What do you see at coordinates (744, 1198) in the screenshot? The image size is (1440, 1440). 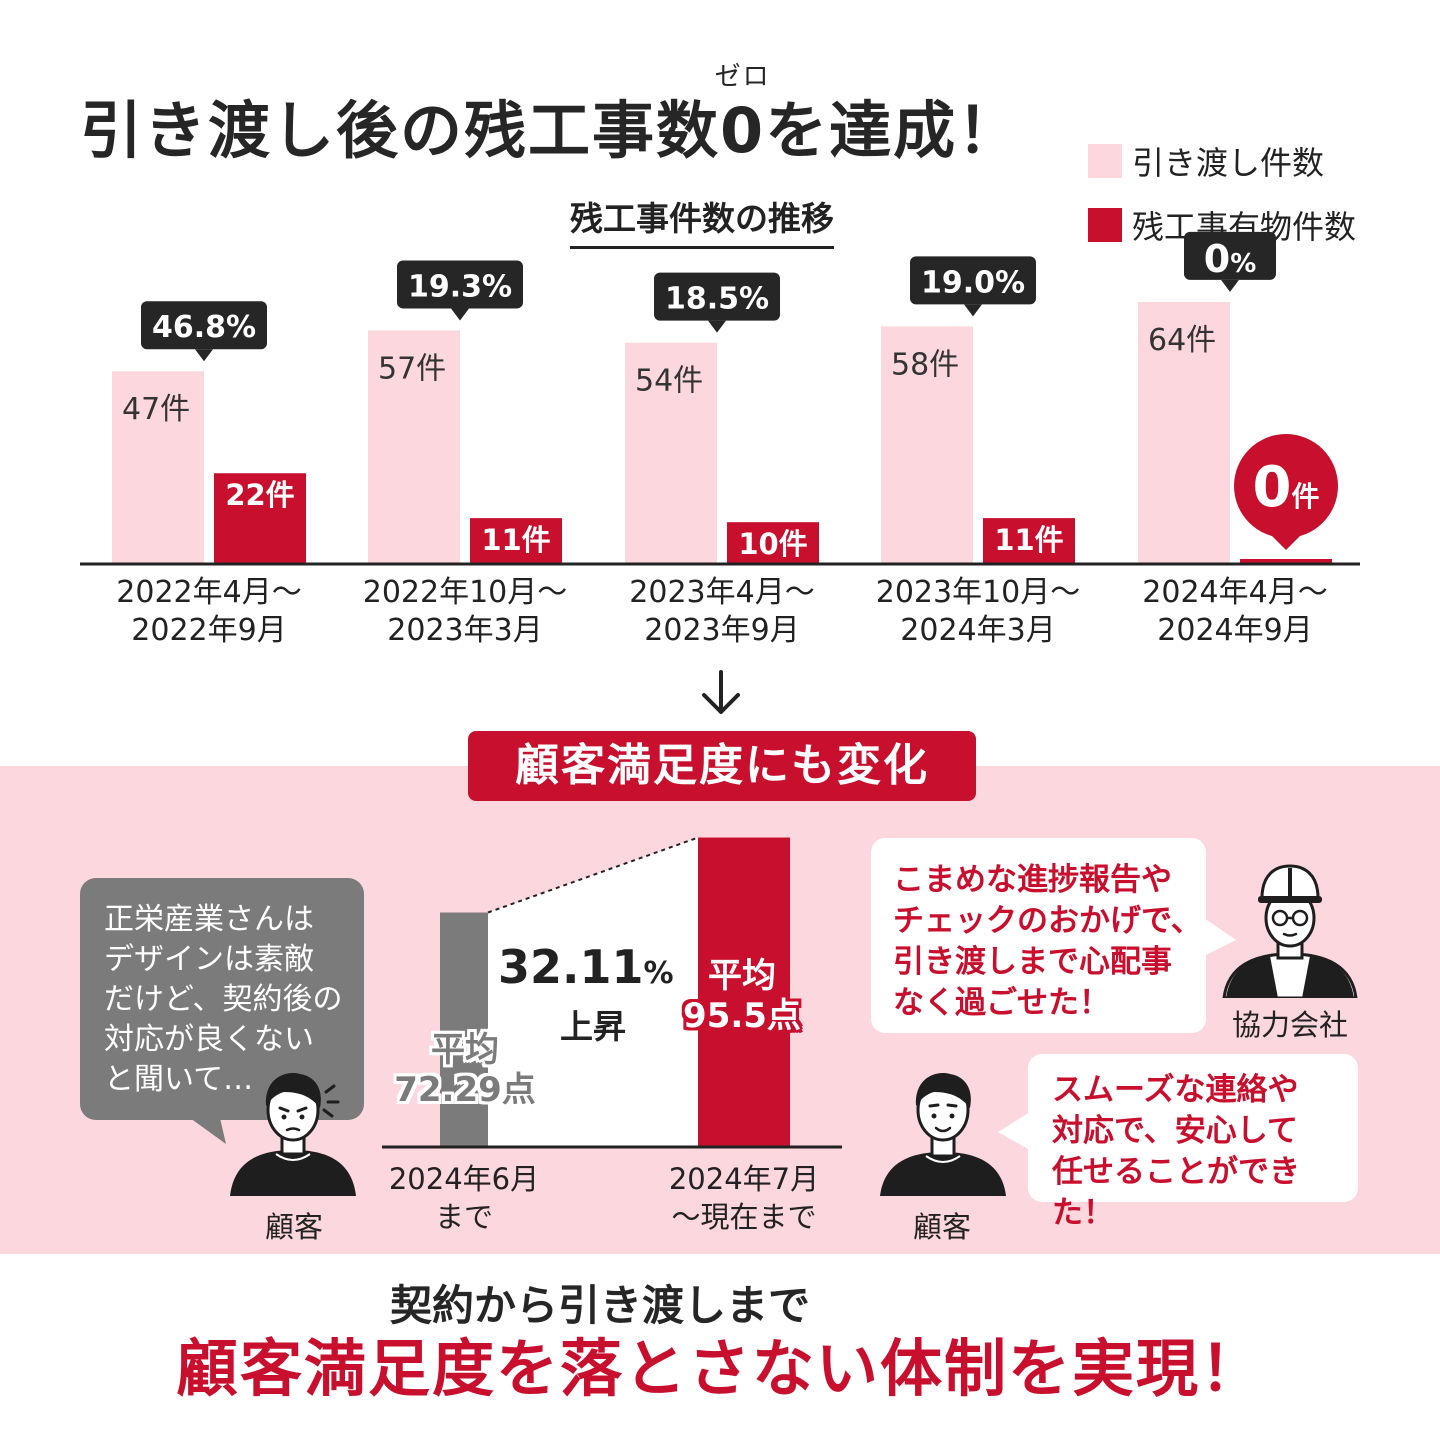 I see `score-after-date: 2024年7月 ～現在まで` at bounding box center [744, 1198].